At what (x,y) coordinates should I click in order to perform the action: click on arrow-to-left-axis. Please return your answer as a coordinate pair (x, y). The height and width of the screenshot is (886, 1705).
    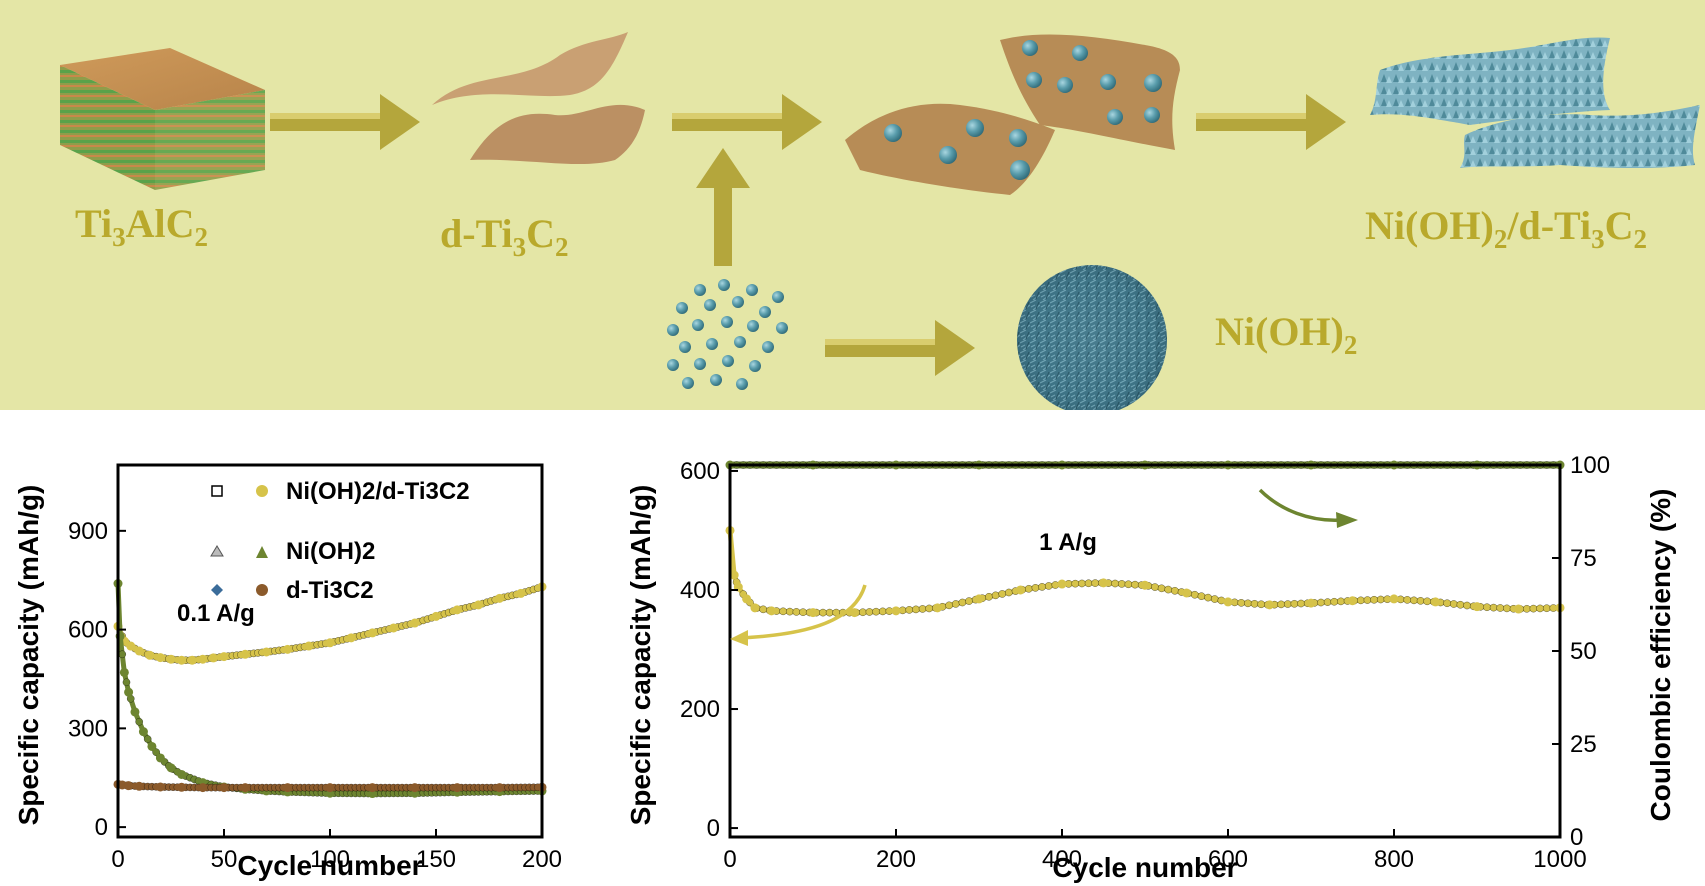
    Looking at the image, I should click on (802, 612).